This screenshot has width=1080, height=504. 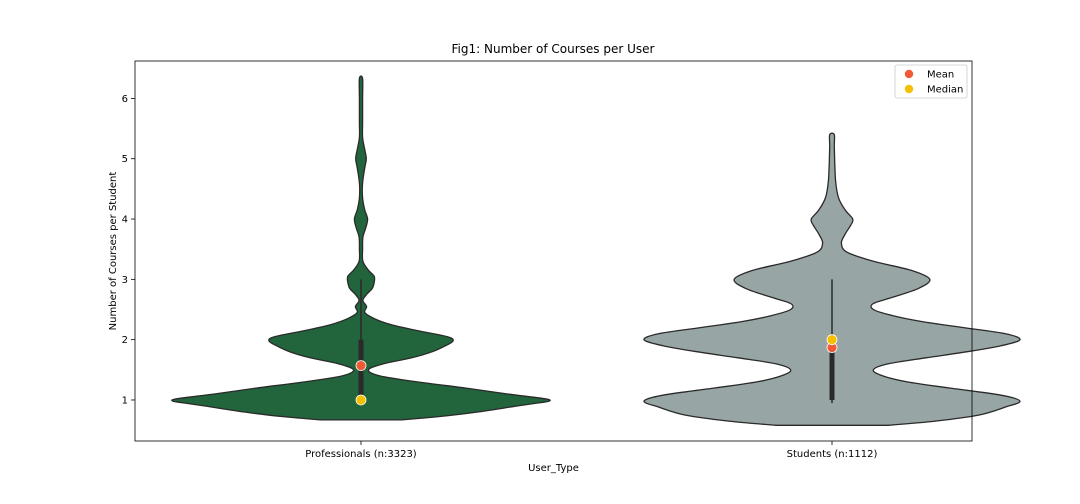 What do you see at coordinates (125, 340) in the screenshot?
I see `y-tick-label: 2` at bounding box center [125, 340].